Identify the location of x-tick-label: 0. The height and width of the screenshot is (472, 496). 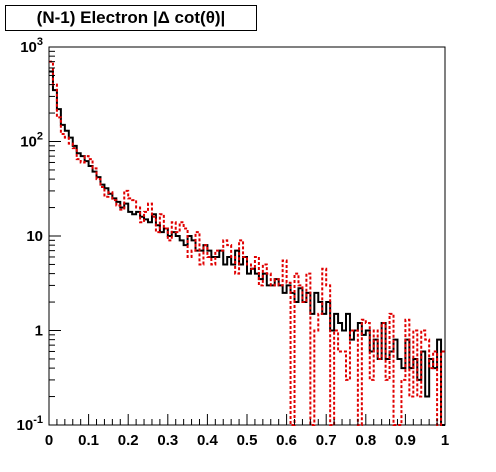
(49, 440).